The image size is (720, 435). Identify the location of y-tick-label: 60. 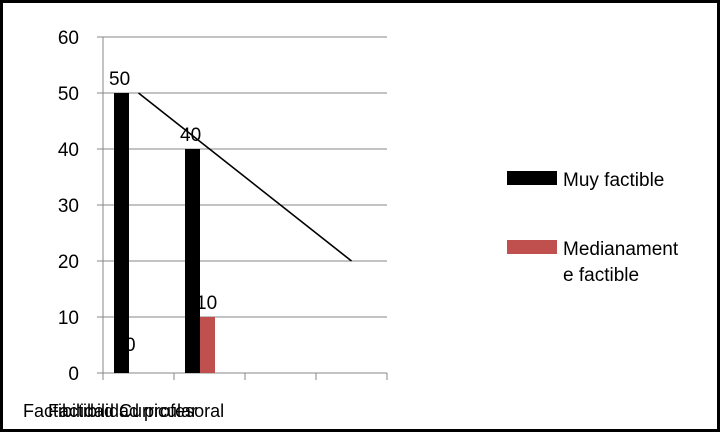
(68, 38).